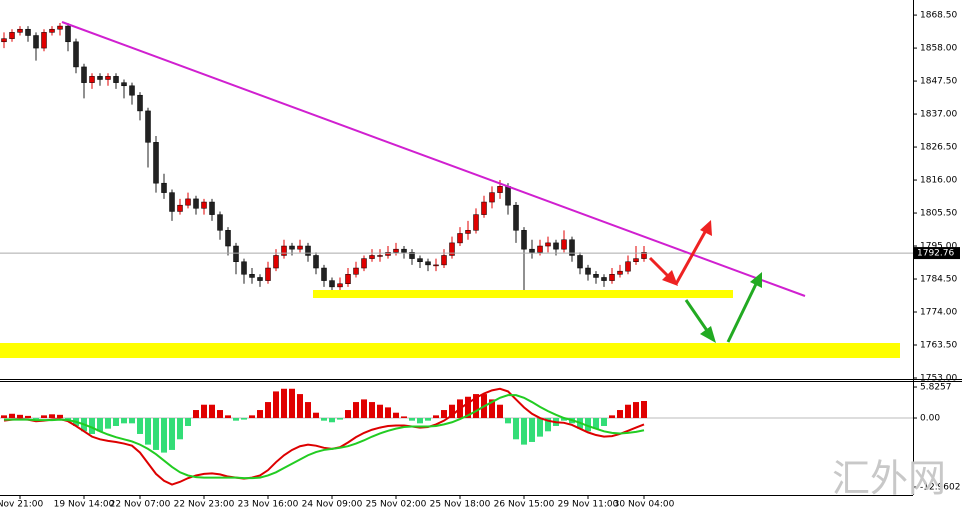 The height and width of the screenshot is (514, 962). I want to click on macd-line, so click(324, 436).